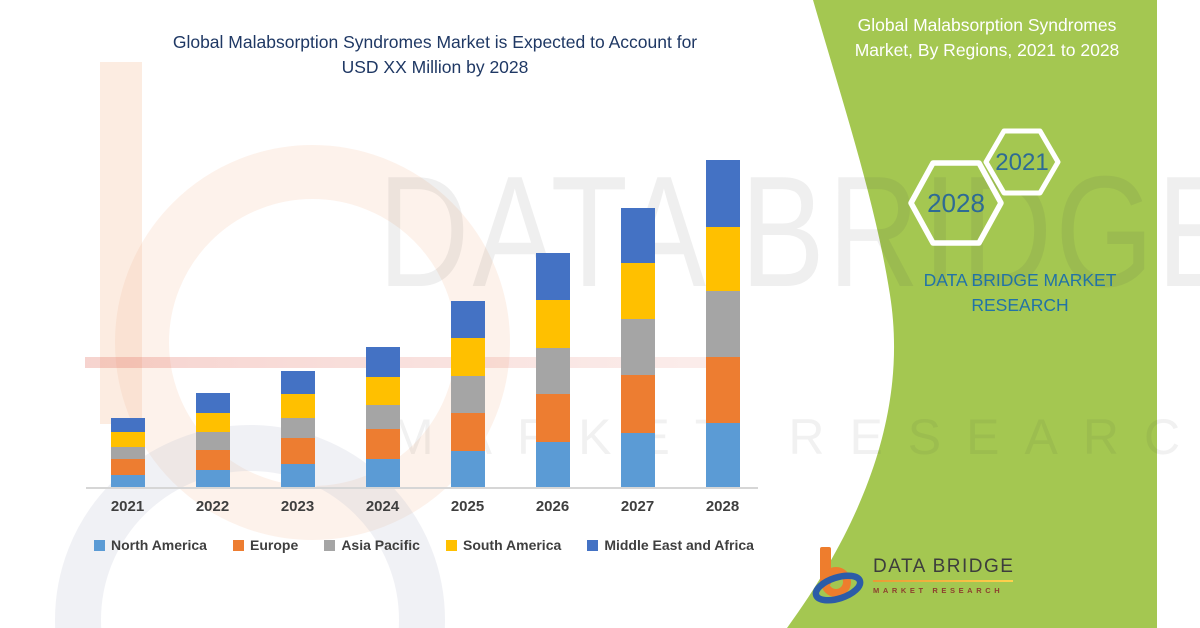 This screenshot has width=1200, height=628. What do you see at coordinates (1020, 280) in the screenshot?
I see `brand-name-line1: DATA BRIDGE MARKET` at bounding box center [1020, 280].